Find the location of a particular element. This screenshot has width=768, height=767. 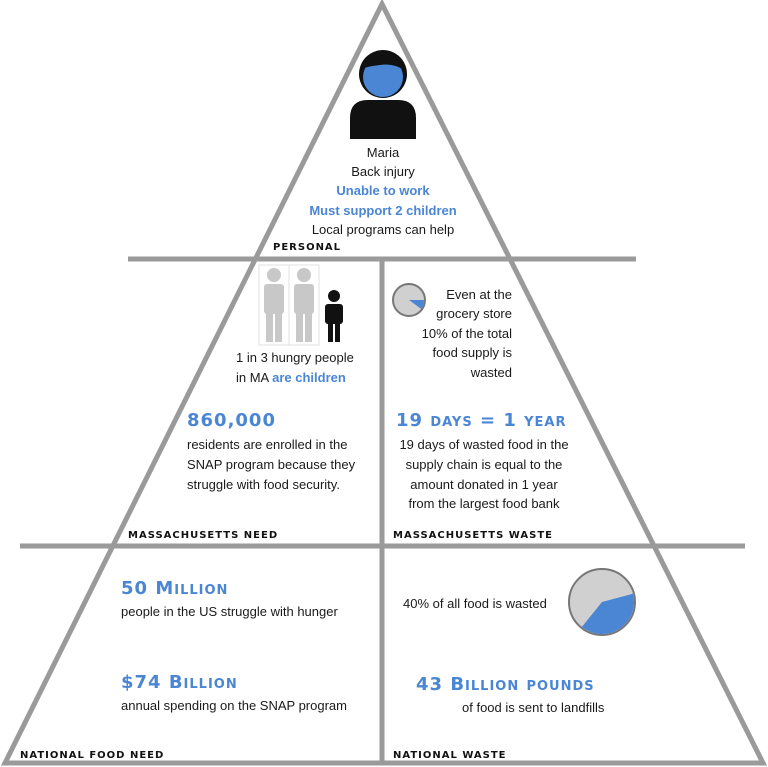

person-help: Local programs can help is located at coordinates (383, 229).